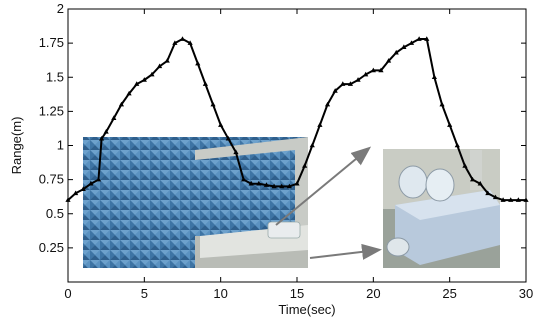 The width and height of the screenshot is (535, 322). Describe the element at coordinates (297, 293) in the screenshot. I see `x-tick-label: 15` at that location.